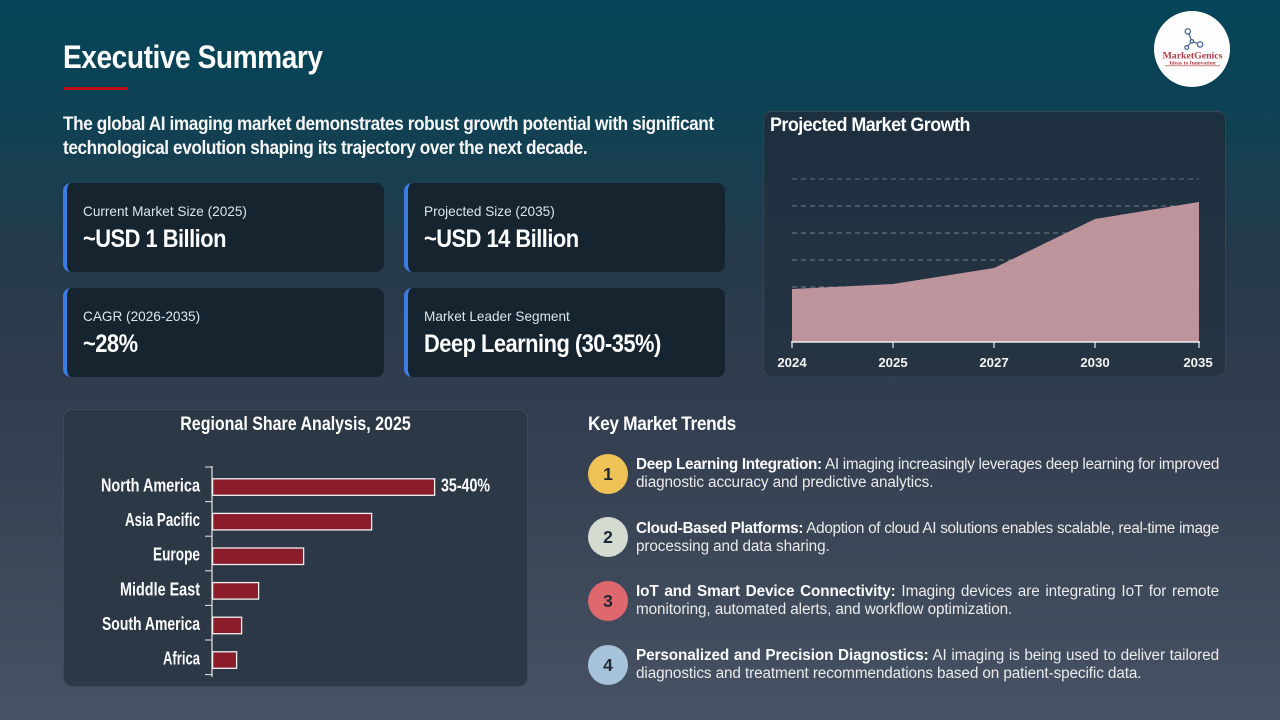  What do you see at coordinates (465, 485) in the screenshot?
I see `svg-text: 35-40%` at bounding box center [465, 485].